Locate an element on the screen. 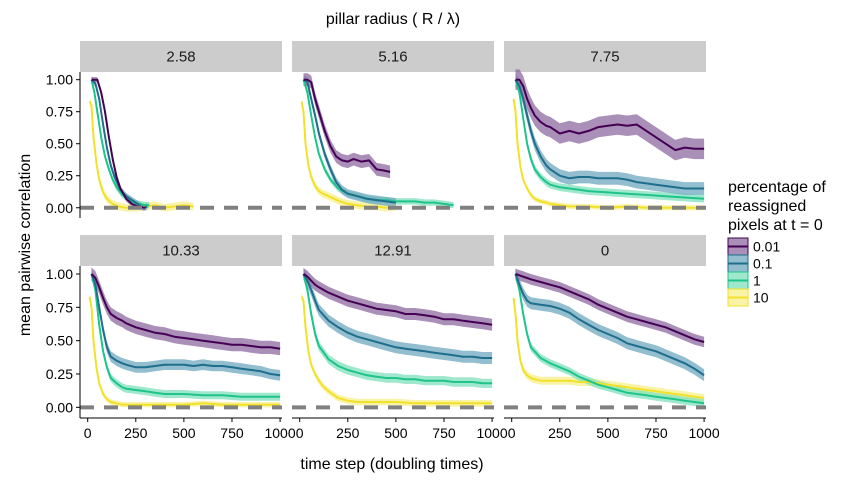  facet-strip-label: 12.91 is located at coordinates (393, 251).